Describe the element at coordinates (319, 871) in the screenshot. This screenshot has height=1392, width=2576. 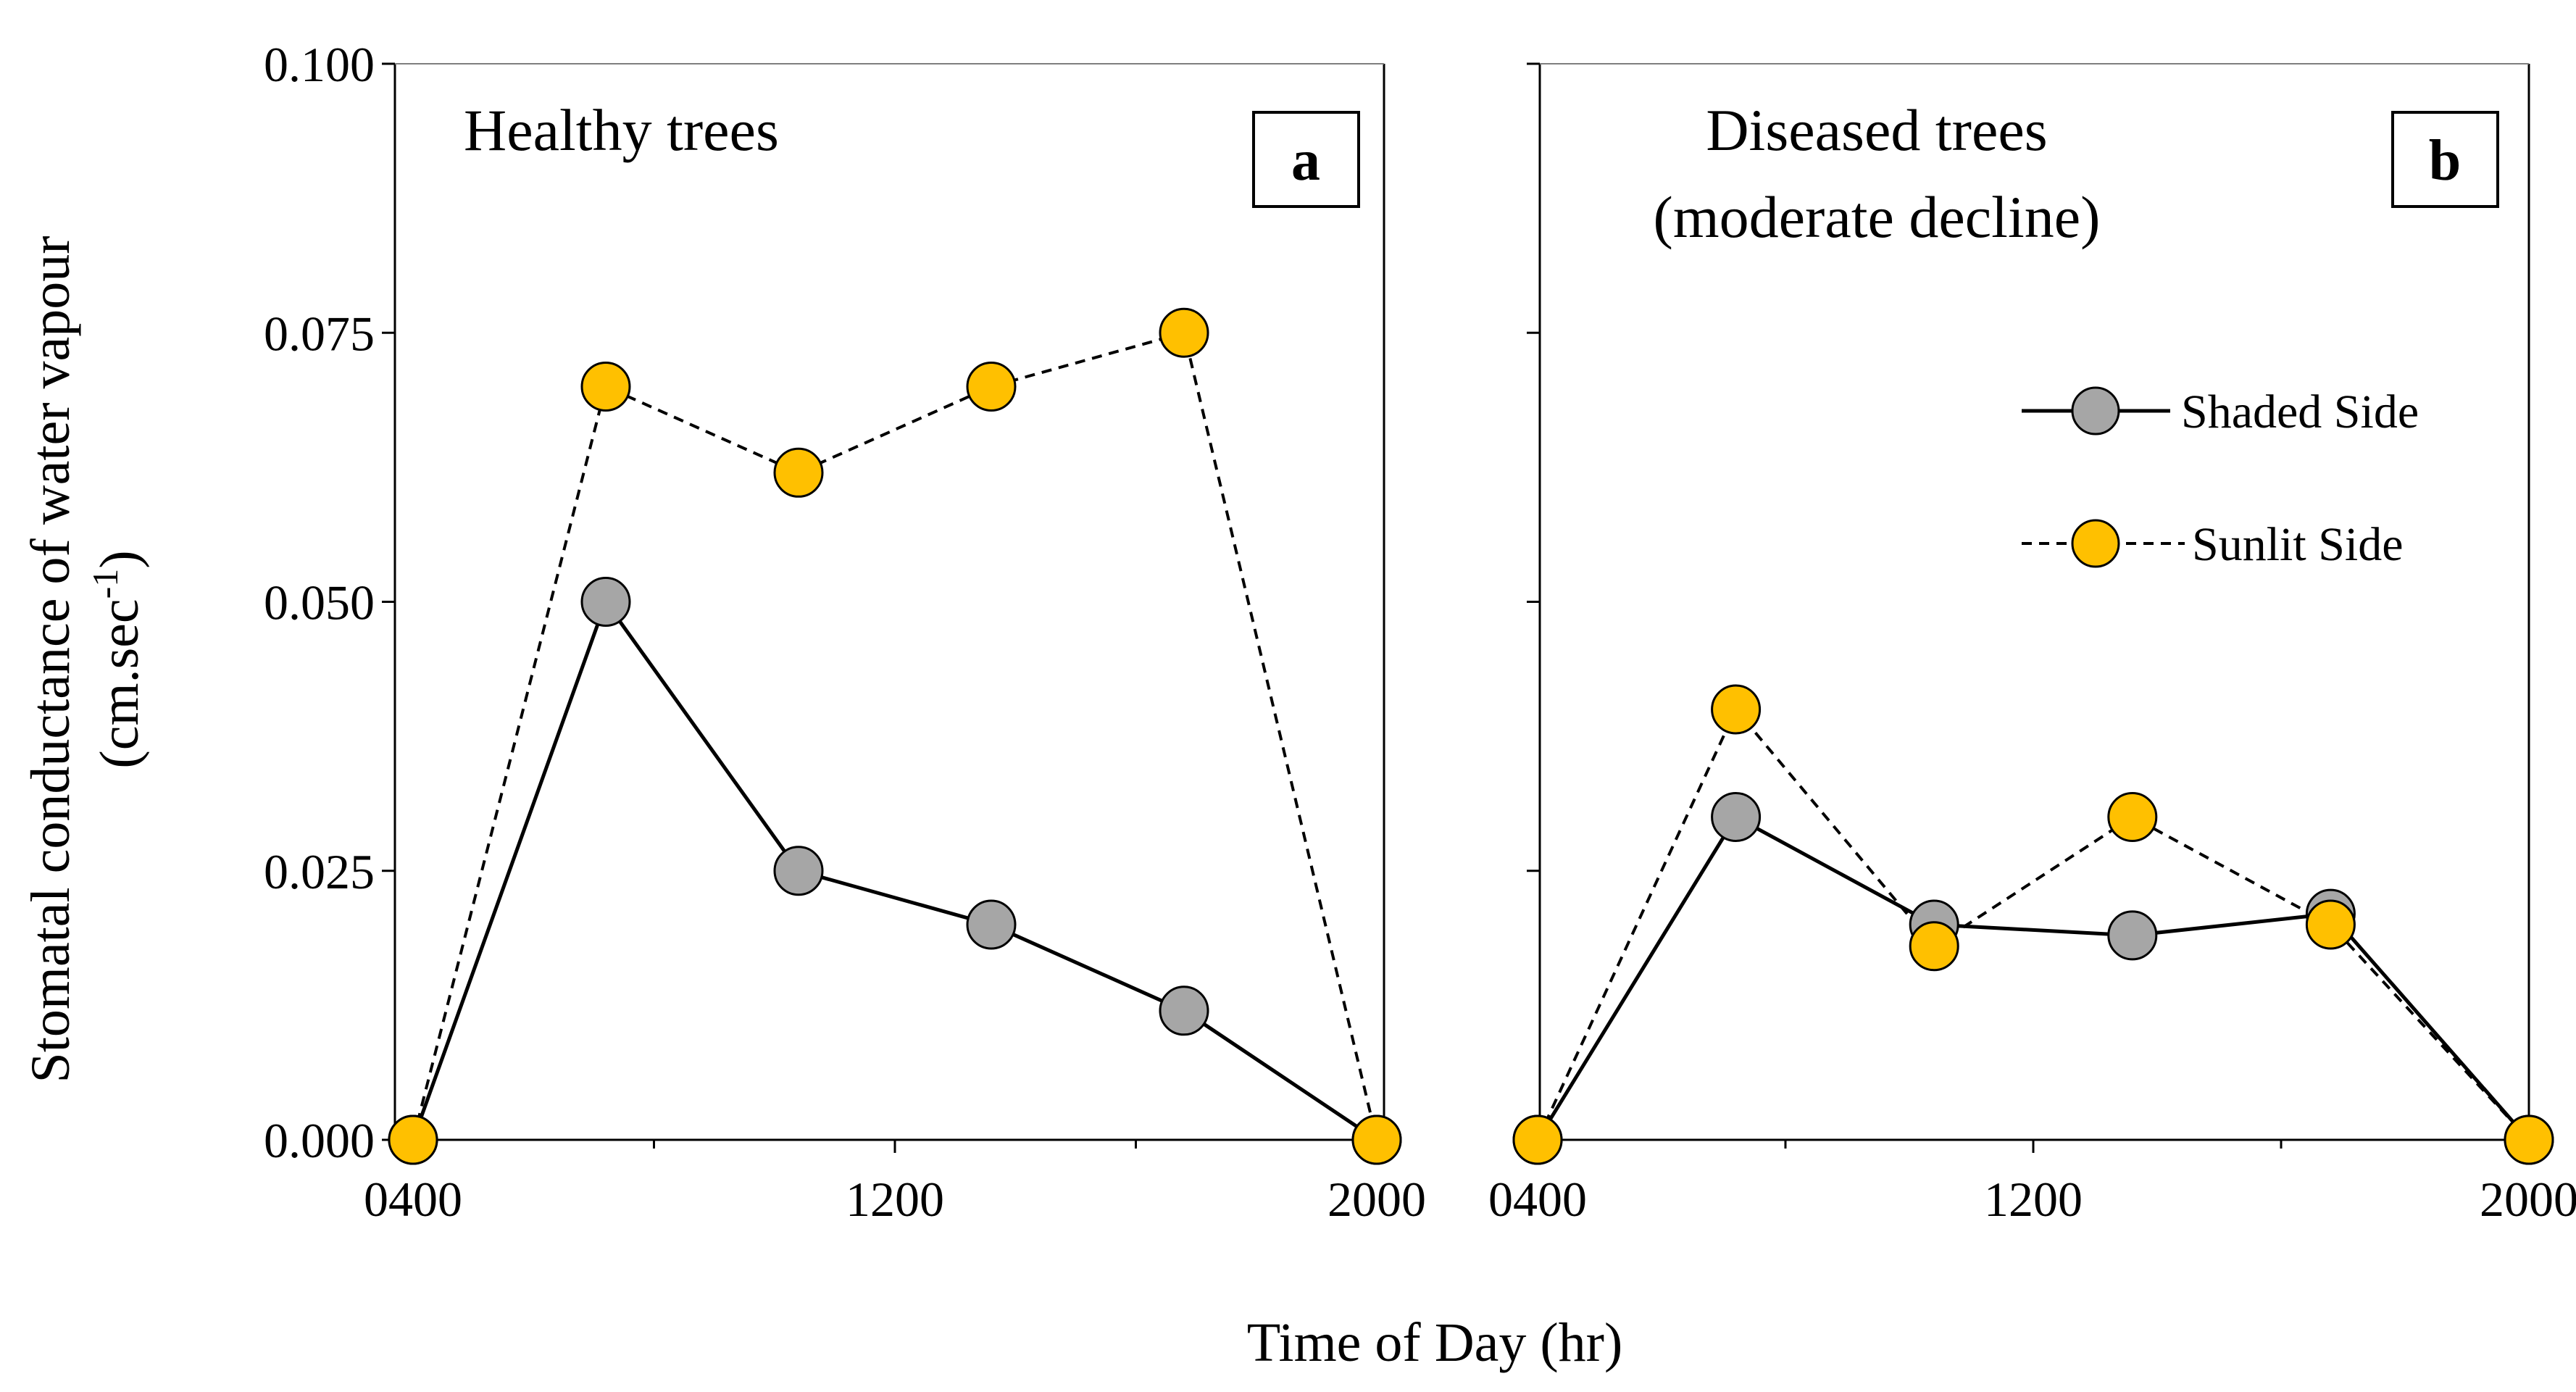
I see `y-tick-label: 0.025` at that location.